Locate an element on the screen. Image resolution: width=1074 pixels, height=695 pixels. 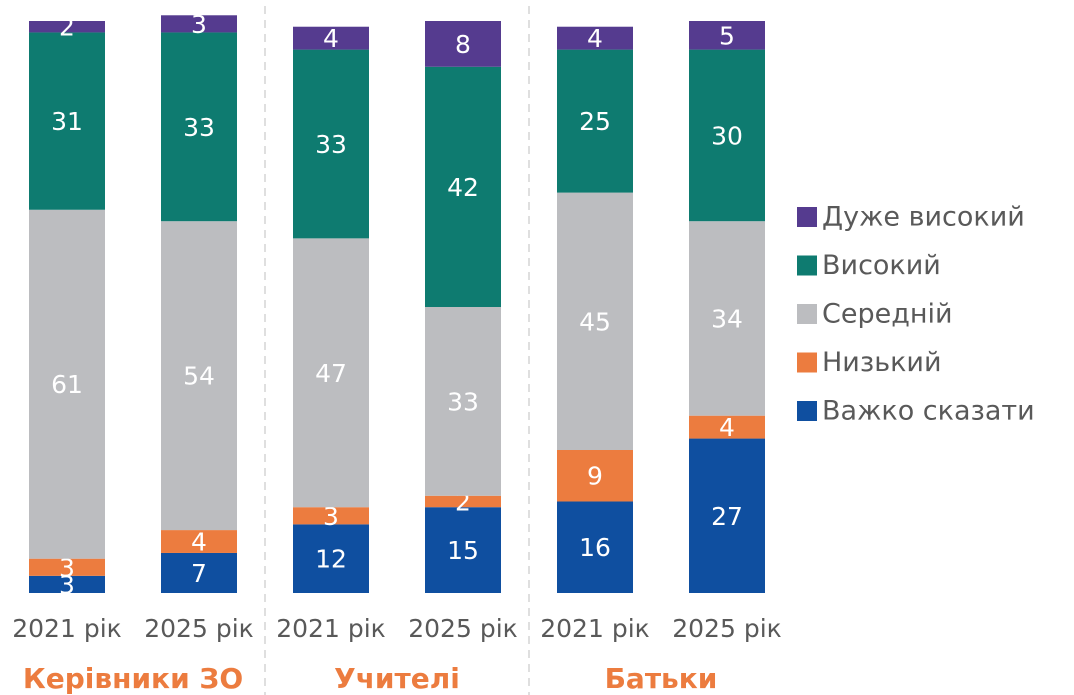
value-label: 47 is located at coordinates (331, 373).